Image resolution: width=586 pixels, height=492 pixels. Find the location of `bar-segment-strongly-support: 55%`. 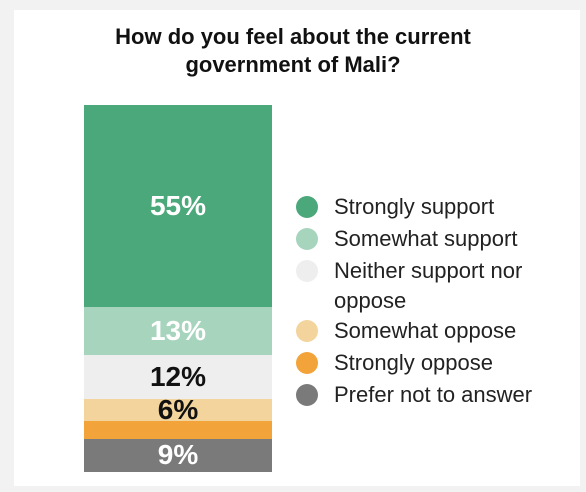

bar-segment-strongly-support: 55% is located at coordinates (178, 206).